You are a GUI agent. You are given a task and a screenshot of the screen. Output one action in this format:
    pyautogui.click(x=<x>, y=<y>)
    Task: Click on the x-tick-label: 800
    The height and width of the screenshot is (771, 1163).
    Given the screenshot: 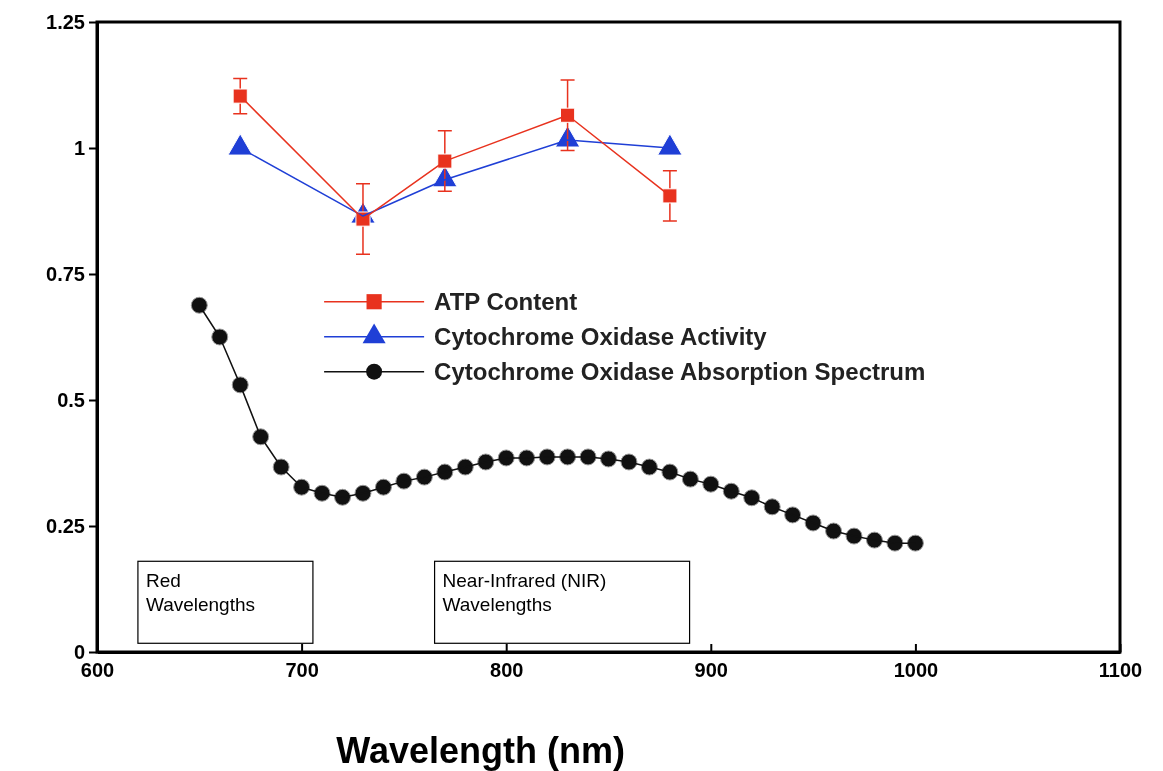 What is the action you would take?
    pyautogui.click(x=507, y=670)
    